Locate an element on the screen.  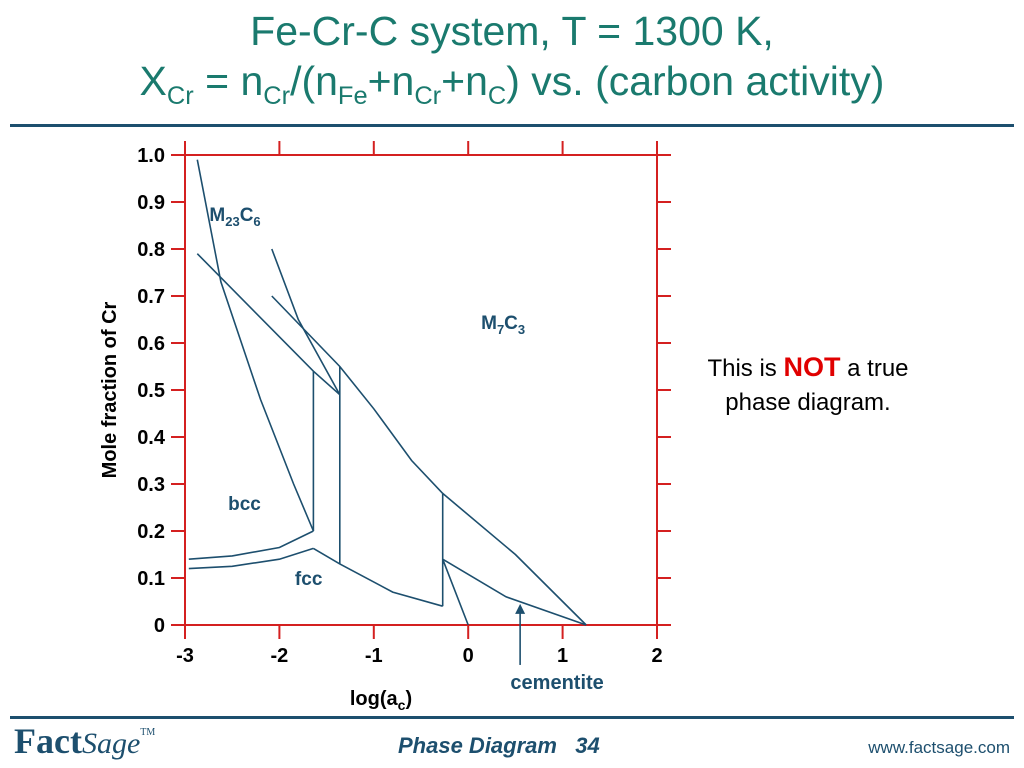
region-label-sub: 7 is located at coordinates (500, 329).